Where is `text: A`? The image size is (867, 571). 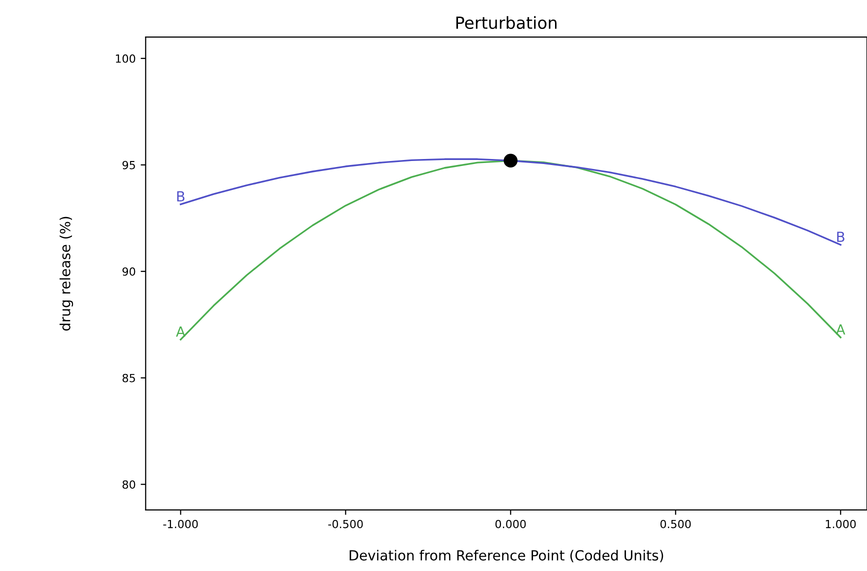 text: A is located at coordinates (181, 331).